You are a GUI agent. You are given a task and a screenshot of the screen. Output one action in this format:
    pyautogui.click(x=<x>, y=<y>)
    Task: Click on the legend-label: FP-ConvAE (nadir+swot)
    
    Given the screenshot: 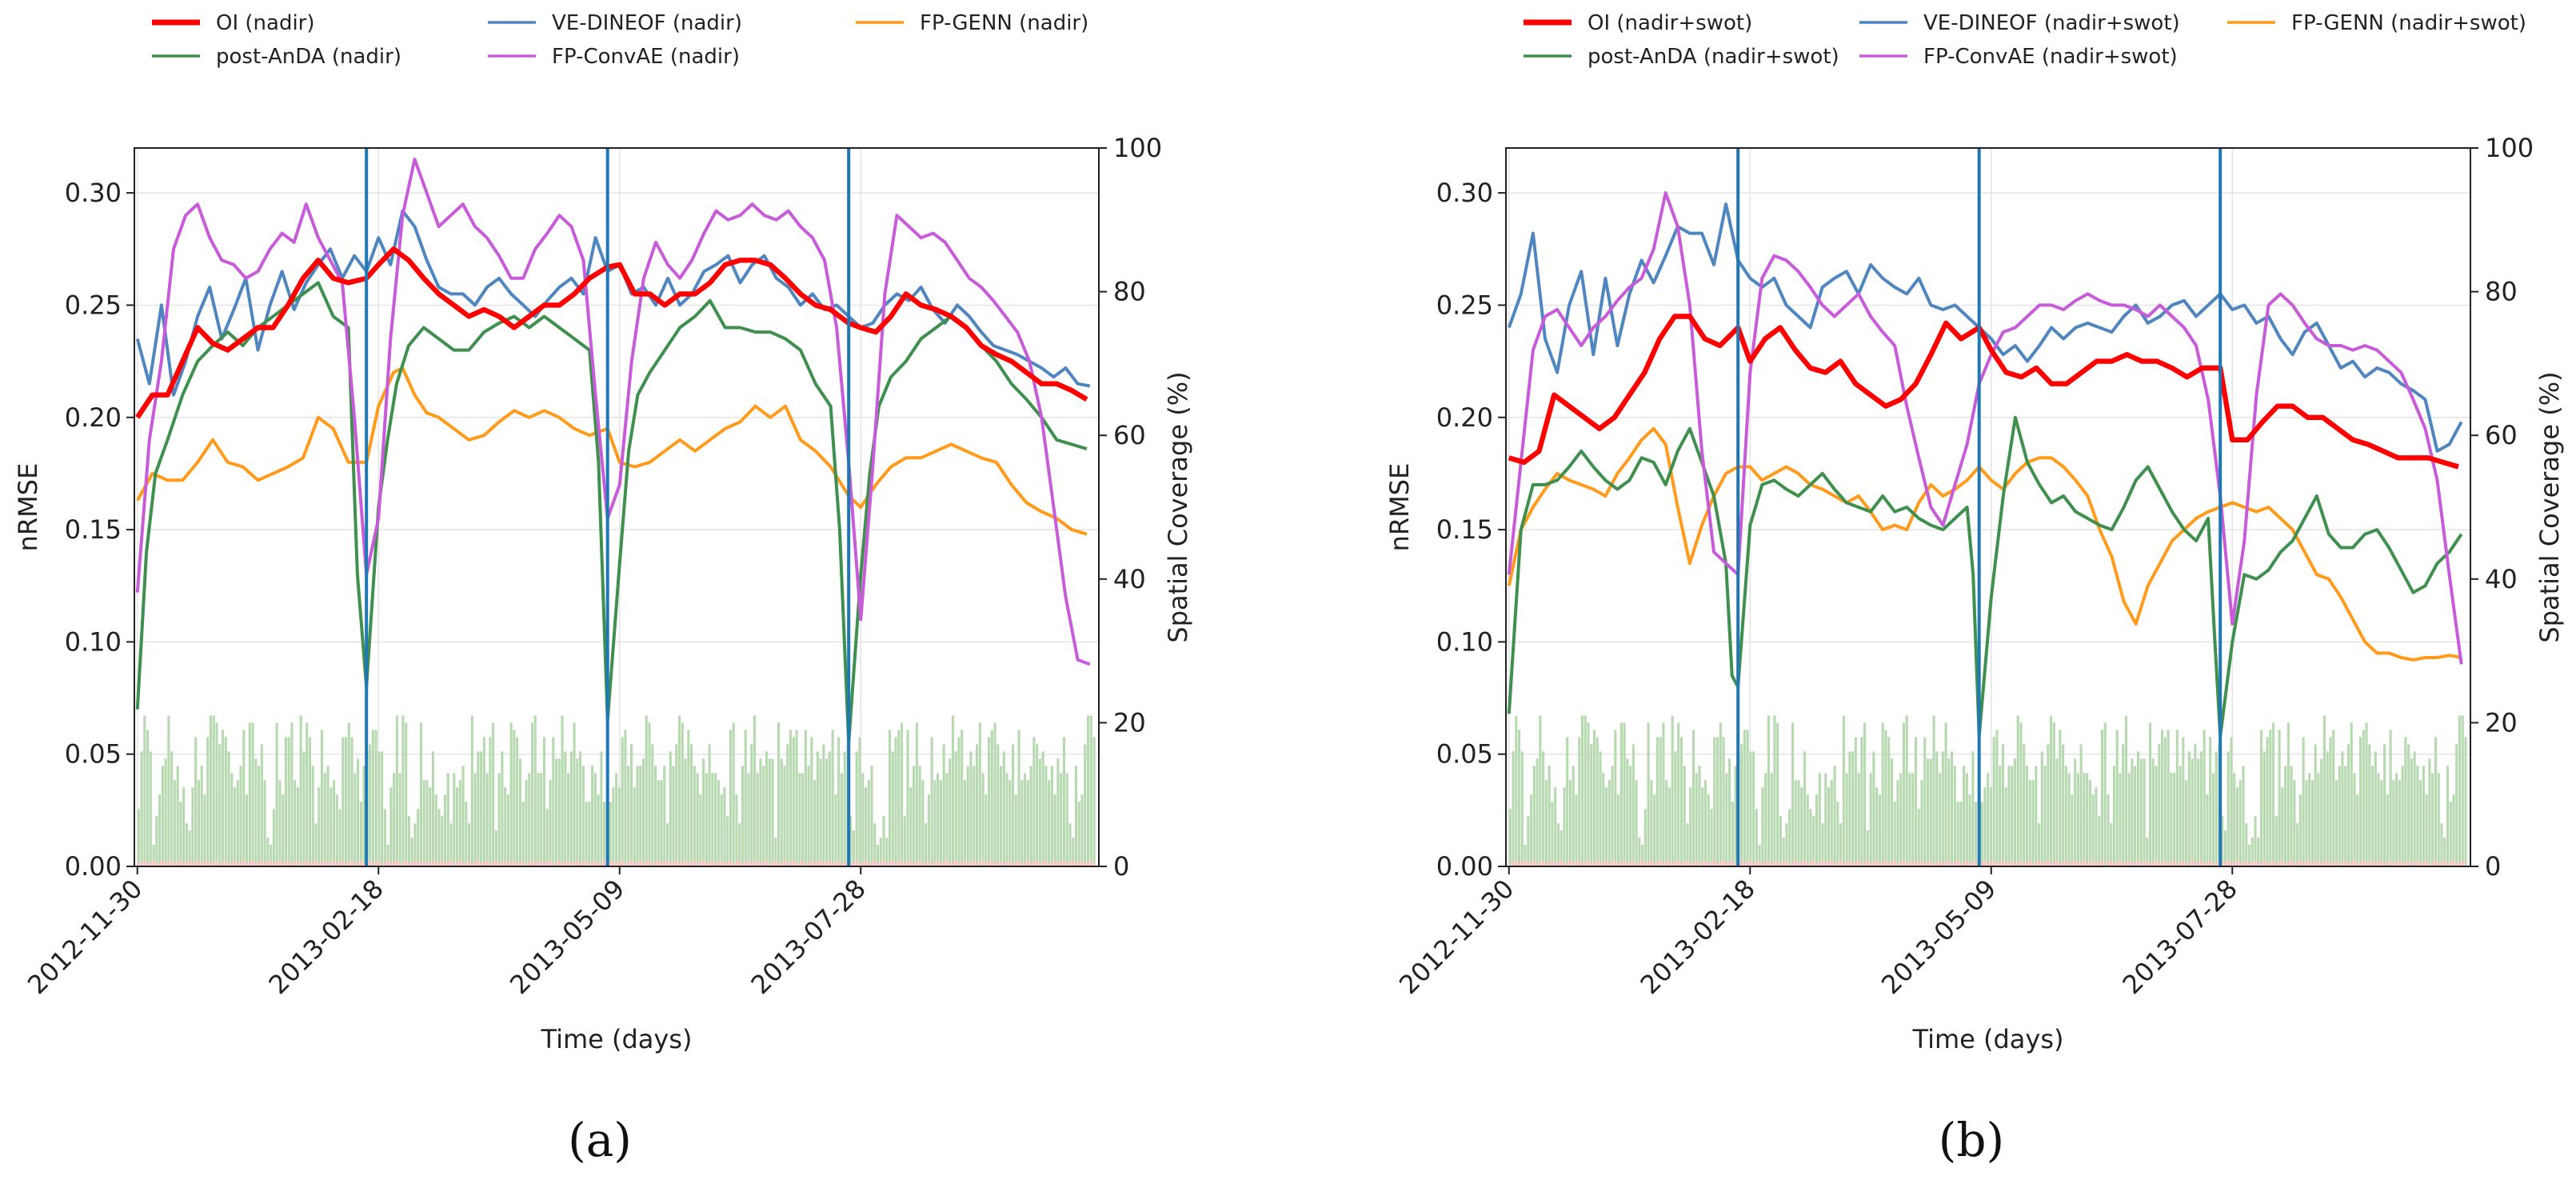 What is the action you would take?
    pyautogui.click(x=2050, y=57)
    